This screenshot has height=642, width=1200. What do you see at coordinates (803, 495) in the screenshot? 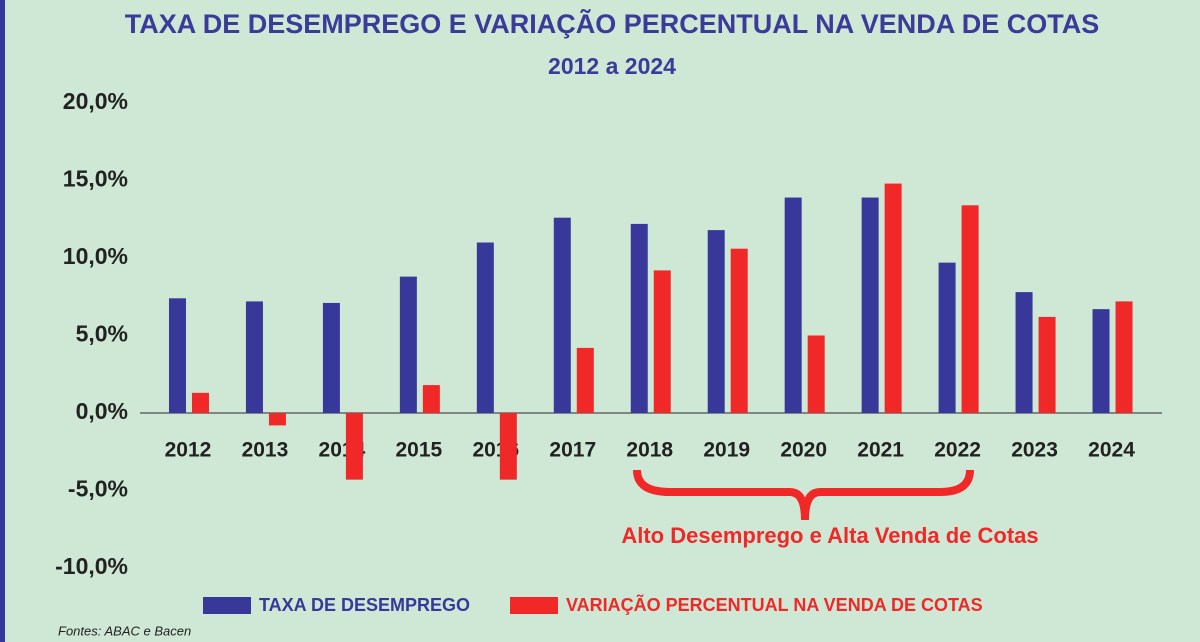
I see `brace` at bounding box center [803, 495].